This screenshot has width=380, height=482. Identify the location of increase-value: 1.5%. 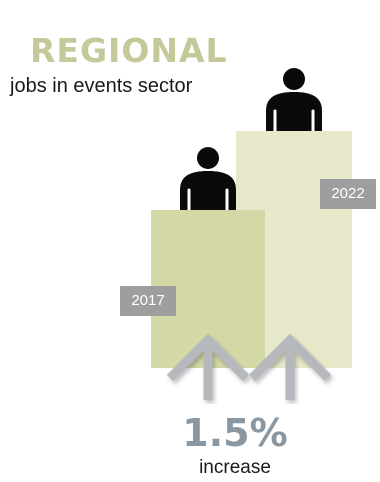
(235, 433).